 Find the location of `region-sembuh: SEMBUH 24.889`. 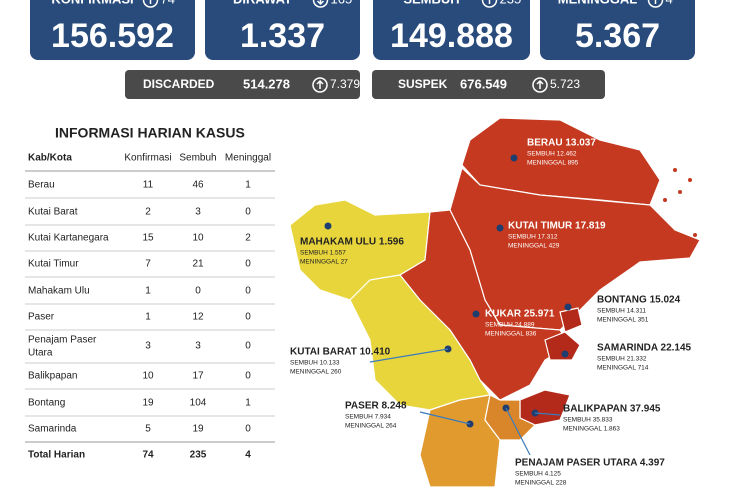

region-sembuh: SEMBUH 24.889 is located at coordinates (510, 325).